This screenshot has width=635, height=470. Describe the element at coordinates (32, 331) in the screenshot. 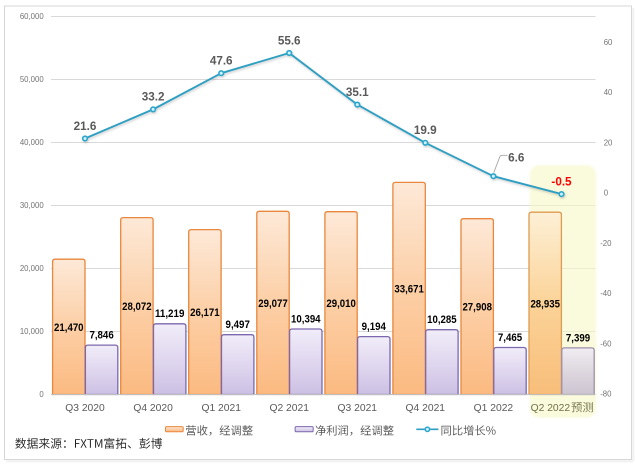

I see `svg-text: 10,000` at that location.